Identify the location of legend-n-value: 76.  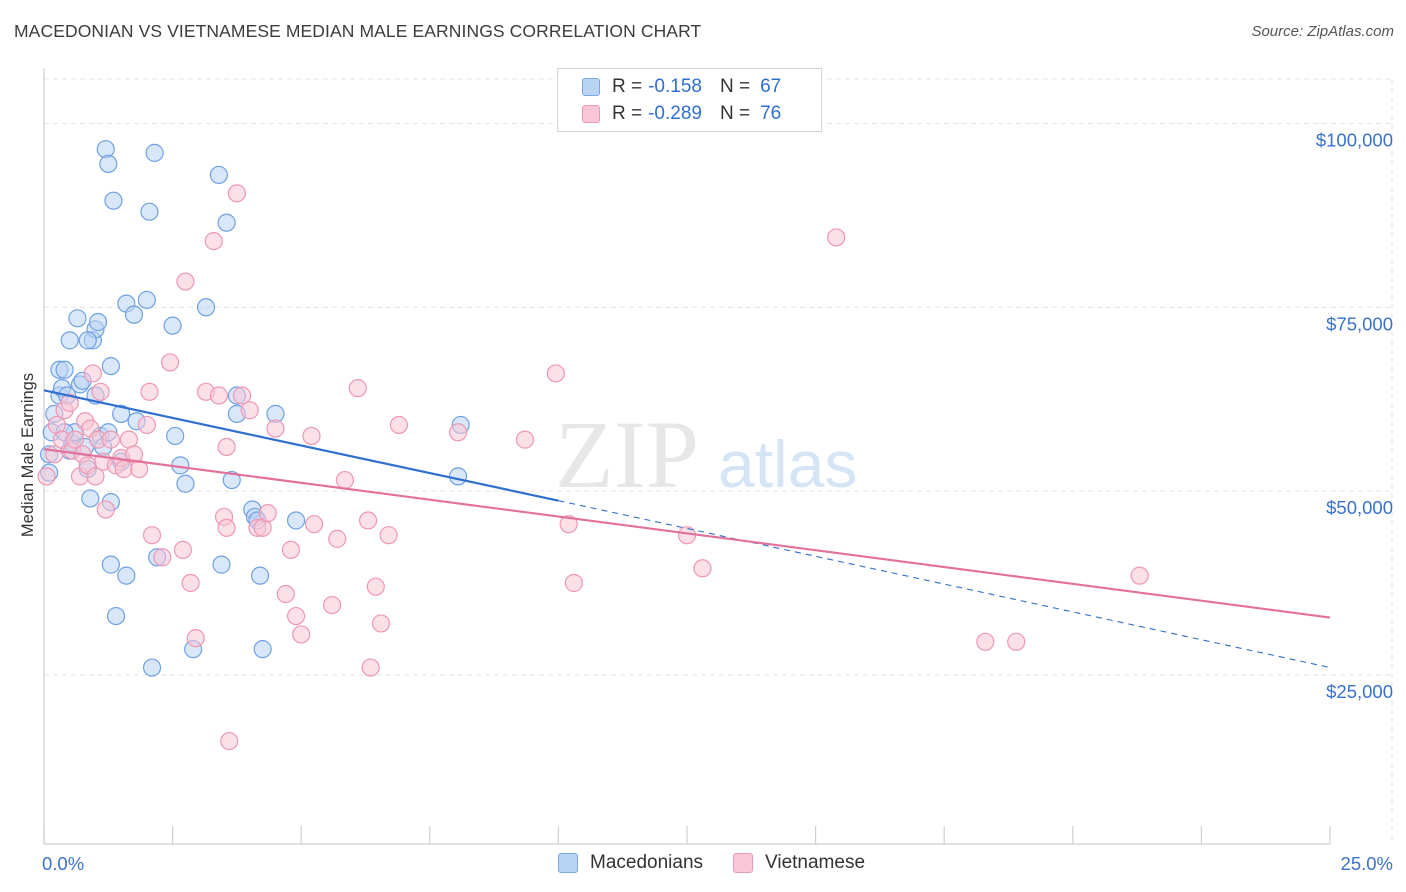
(771, 113).